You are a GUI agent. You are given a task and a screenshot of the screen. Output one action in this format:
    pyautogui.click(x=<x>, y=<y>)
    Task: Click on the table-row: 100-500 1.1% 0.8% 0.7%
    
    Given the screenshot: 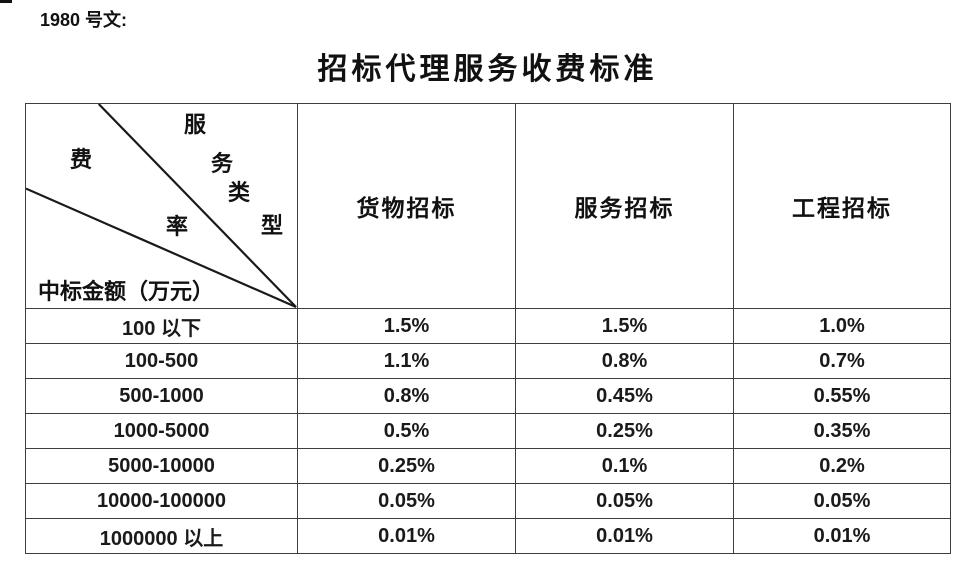 What is the action you would take?
    pyautogui.click(x=488, y=361)
    